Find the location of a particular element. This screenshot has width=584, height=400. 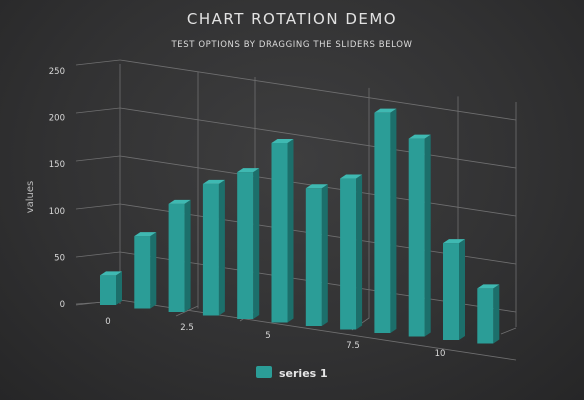

legend: series 1 is located at coordinates (292, 373).